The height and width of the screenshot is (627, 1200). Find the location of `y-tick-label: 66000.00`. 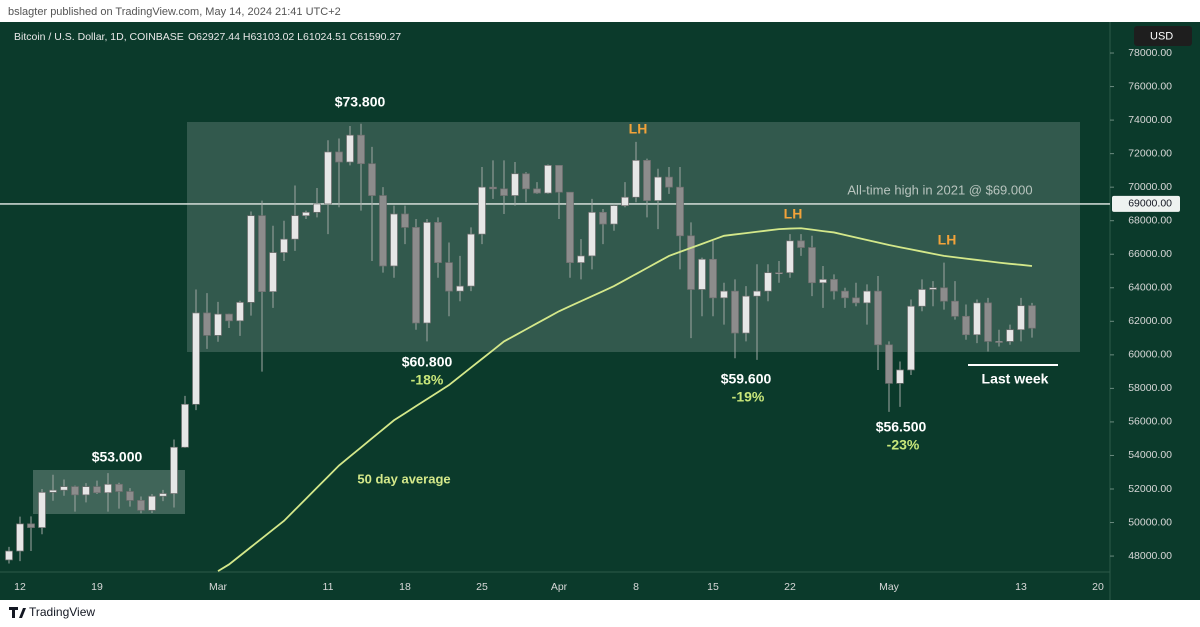

y-tick-label: 66000.00 is located at coordinates (1150, 254).